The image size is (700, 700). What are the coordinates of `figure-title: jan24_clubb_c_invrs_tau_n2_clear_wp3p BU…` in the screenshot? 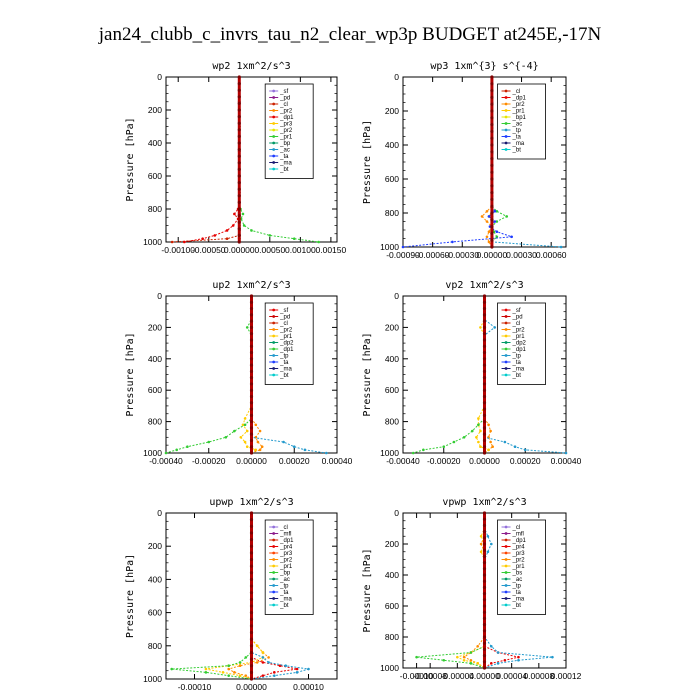 It's located at (350, 34).